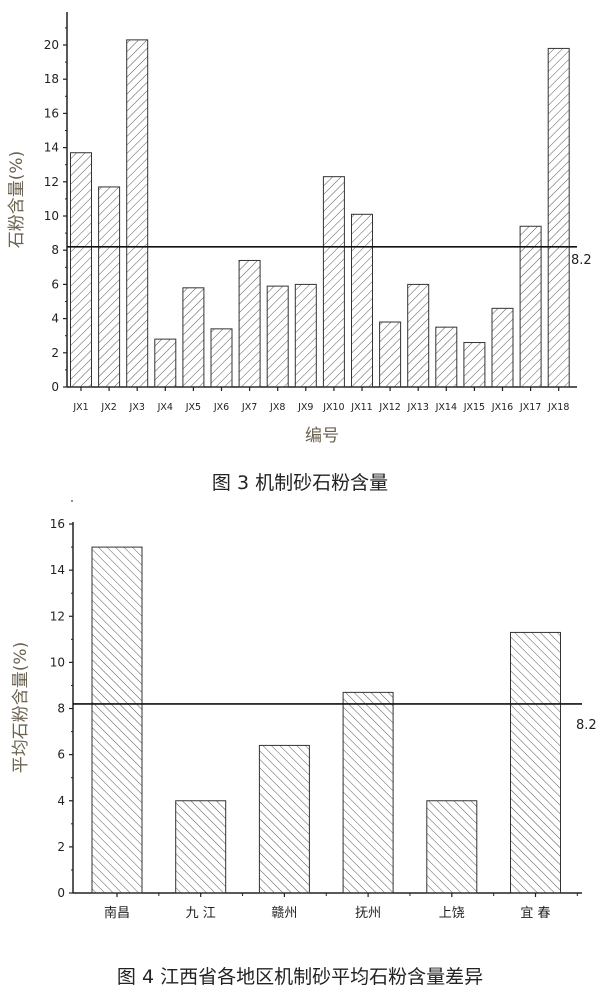 The width and height of the screenshot is (600, 1000). What do you see at coordinates (284, 819) in the screenshot?
I see `bar-赣州` at bounding box center [284, 819].